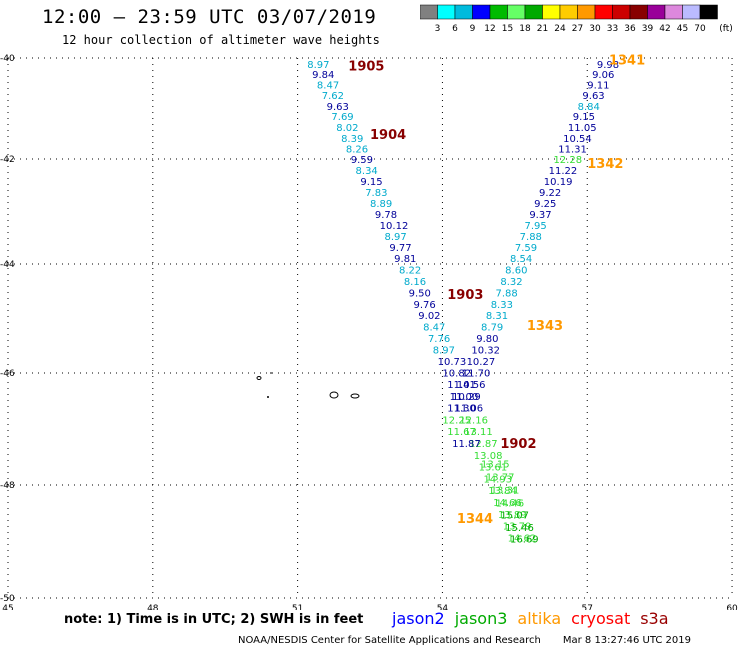 Image resolution: width=740 pixels, height=650 pixels. What do you see at coordinates (700, 29) in the screenshot?
I see `colorbar-label: 70` at bounding box center [700, 29].